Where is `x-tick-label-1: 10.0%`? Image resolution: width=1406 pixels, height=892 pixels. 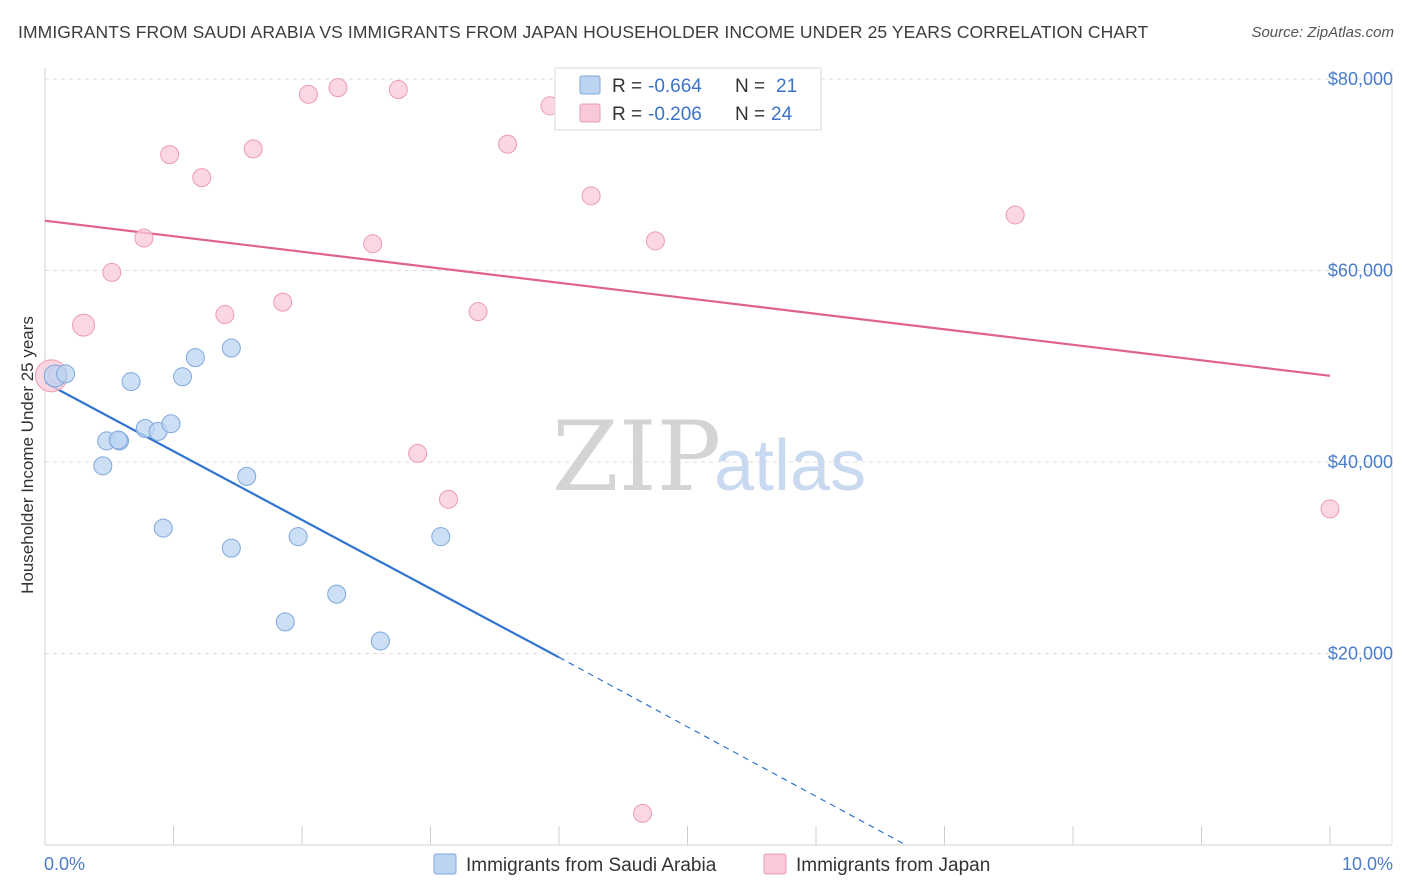 x-tick-label-1: 10.0% is located at coordinates (1367, 864).